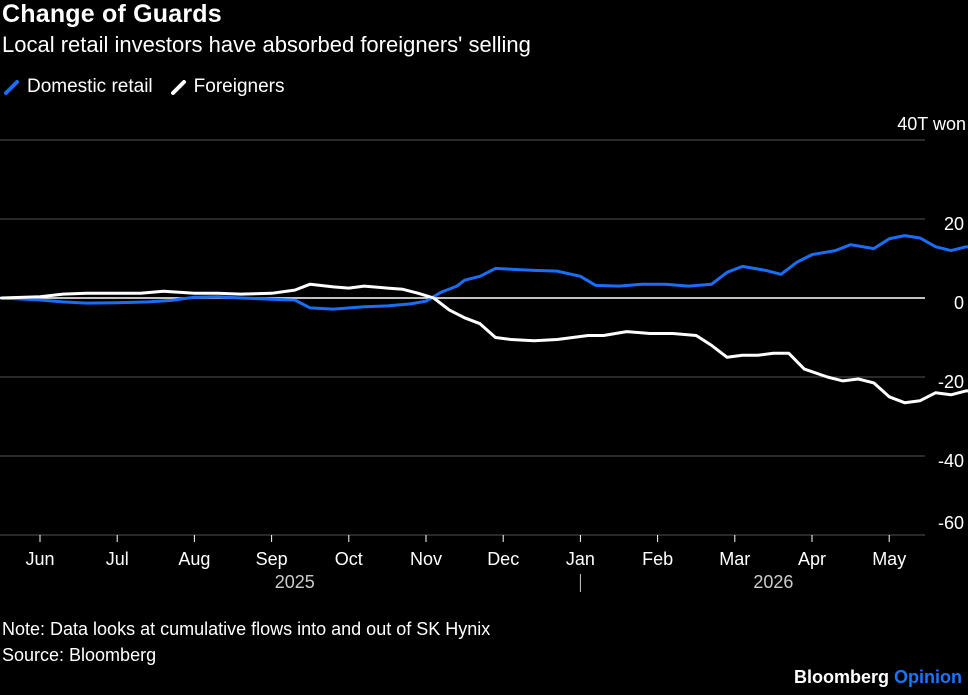 This screenshot has height=695, width=968. Describe the element at coordinates (951, 461) in the screenshot. I see `y-tick-label: -40` at that location.